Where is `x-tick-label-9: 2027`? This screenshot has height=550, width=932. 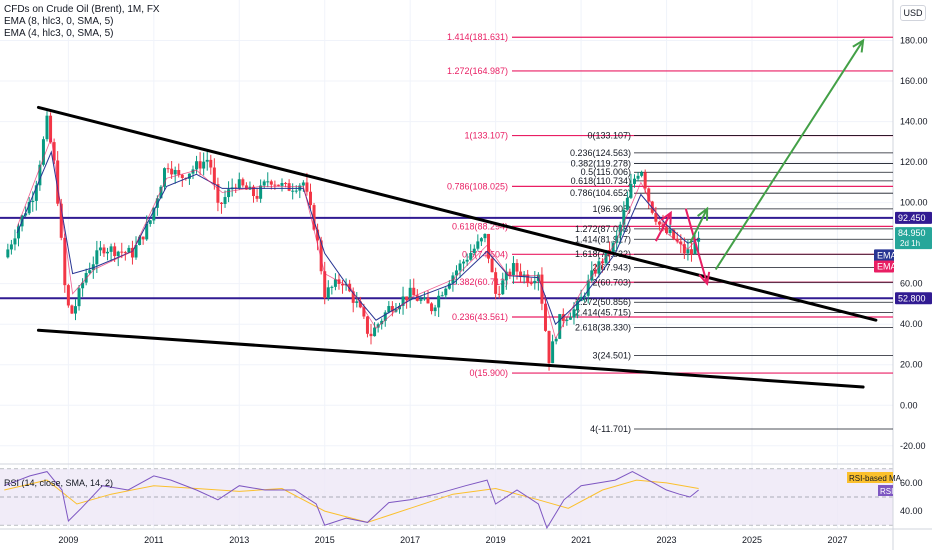 x-tick-label-9: 2027 is located at coordinates (837, 540).